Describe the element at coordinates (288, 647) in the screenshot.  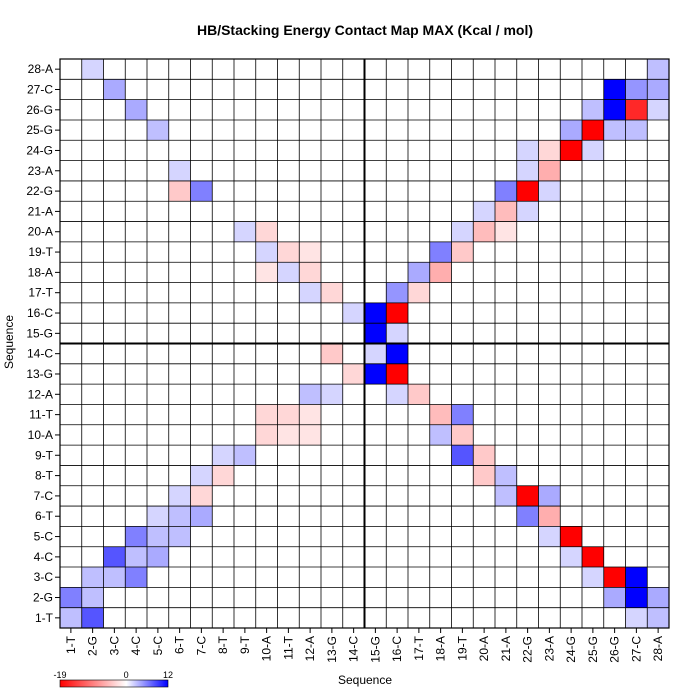
I see `x-tick-label: 11-T` at that location.